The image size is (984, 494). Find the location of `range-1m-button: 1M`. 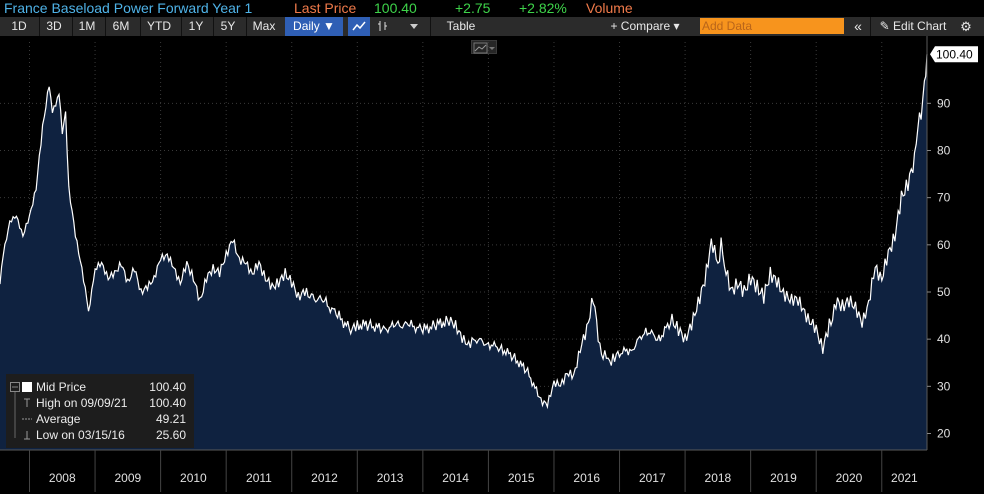

range-1m-button: 1M is located at coordinates (86, 26).